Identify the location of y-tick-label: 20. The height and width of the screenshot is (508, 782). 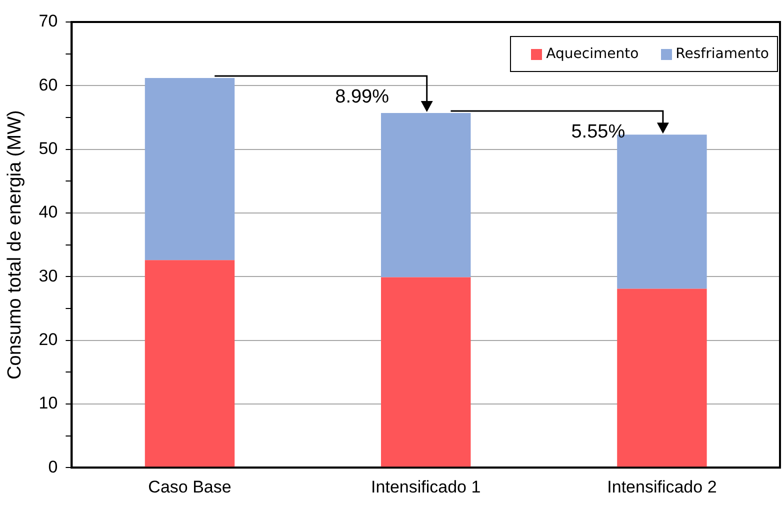
(48, 339).